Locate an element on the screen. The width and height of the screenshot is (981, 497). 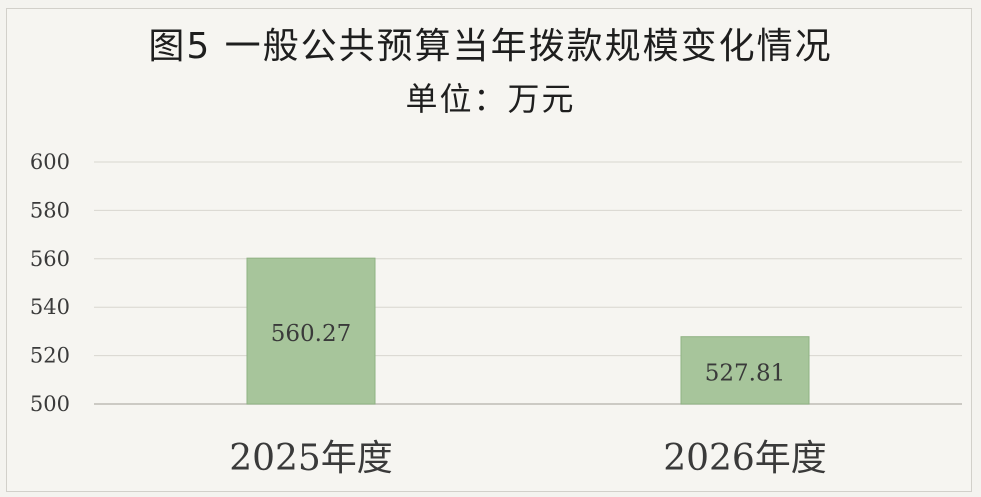
y-tick-label: 580 is located at coordinates (50, 210).